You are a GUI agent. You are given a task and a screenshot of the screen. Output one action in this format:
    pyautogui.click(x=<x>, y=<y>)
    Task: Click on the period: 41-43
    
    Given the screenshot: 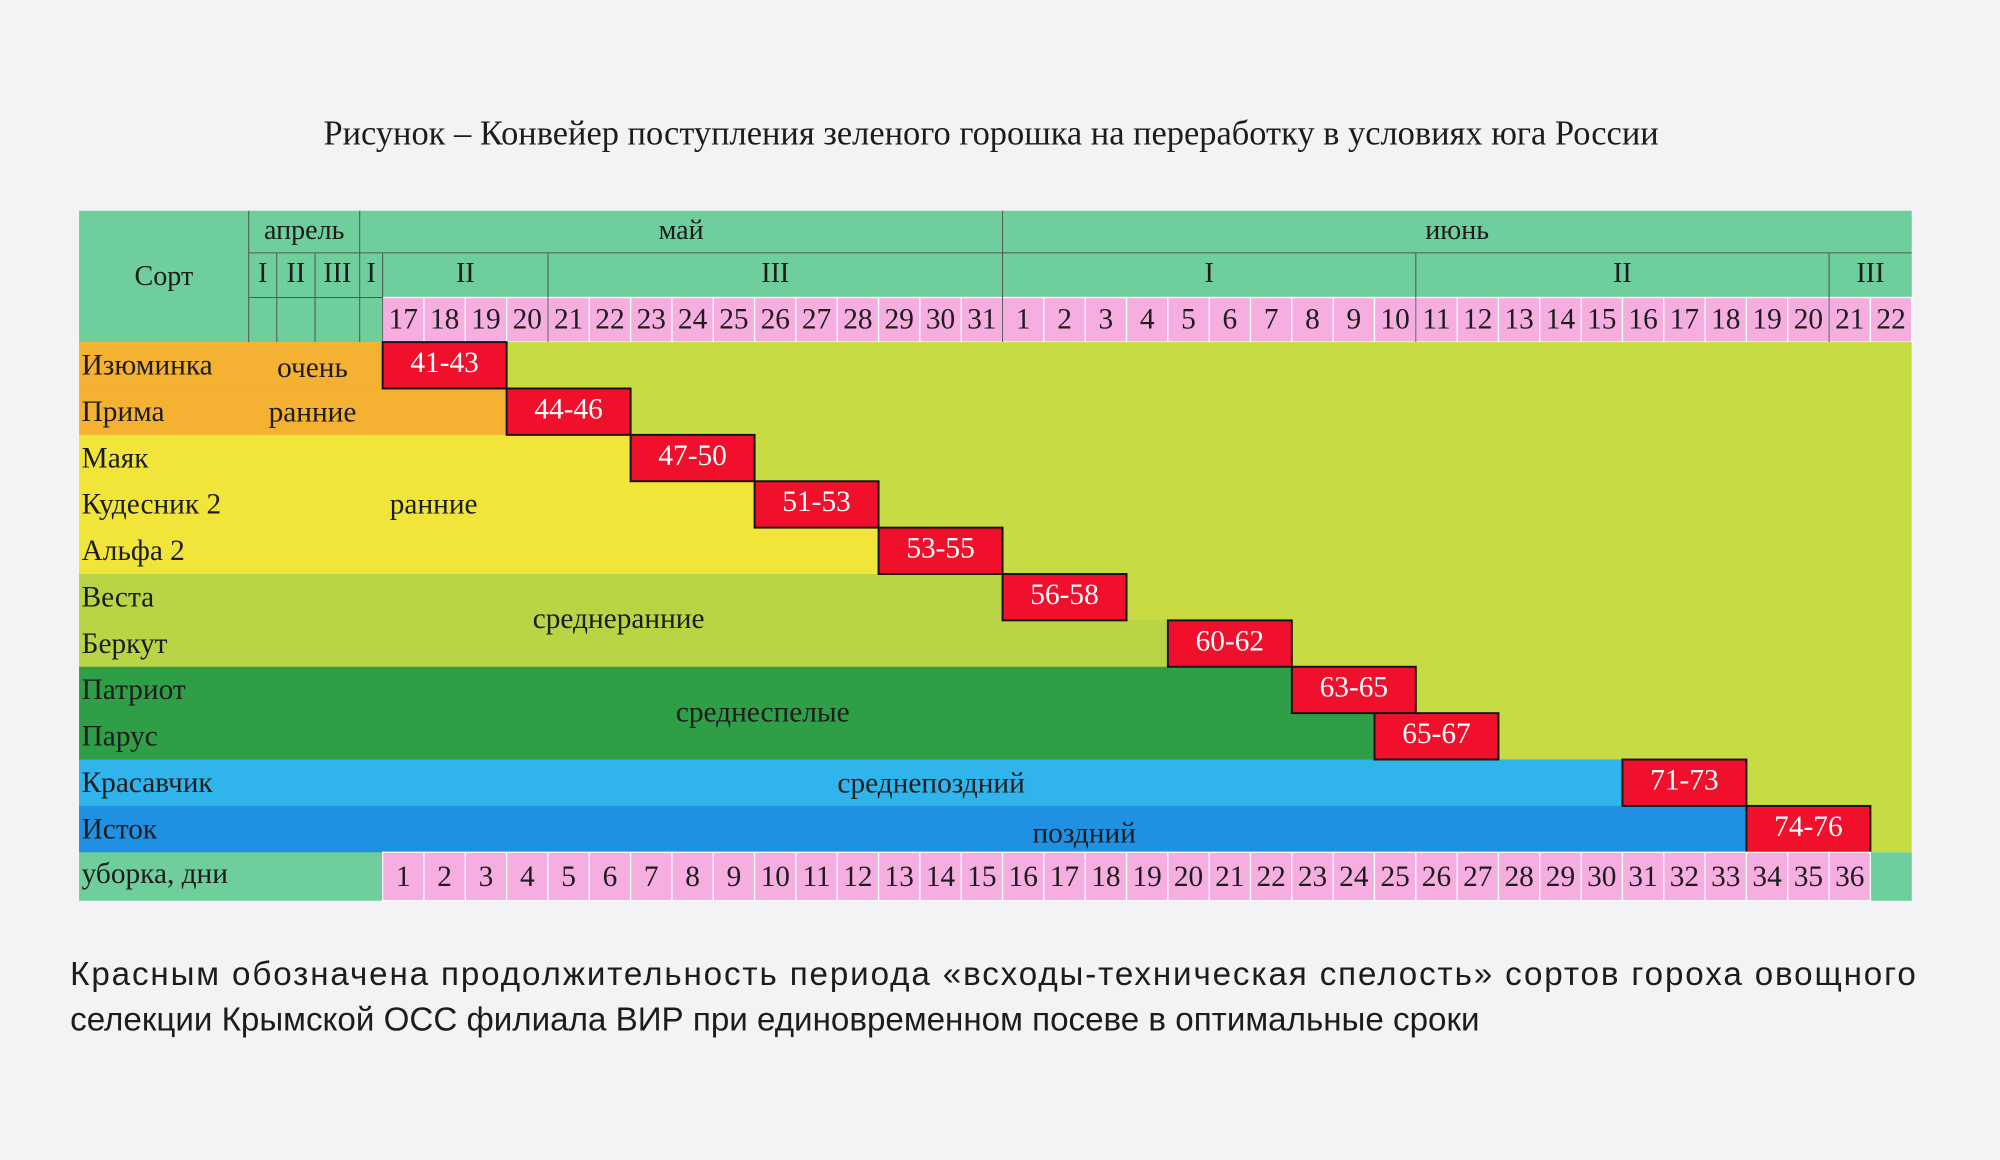 What is the action you would take?
    pyautogui.click(x=444, y=363)
    